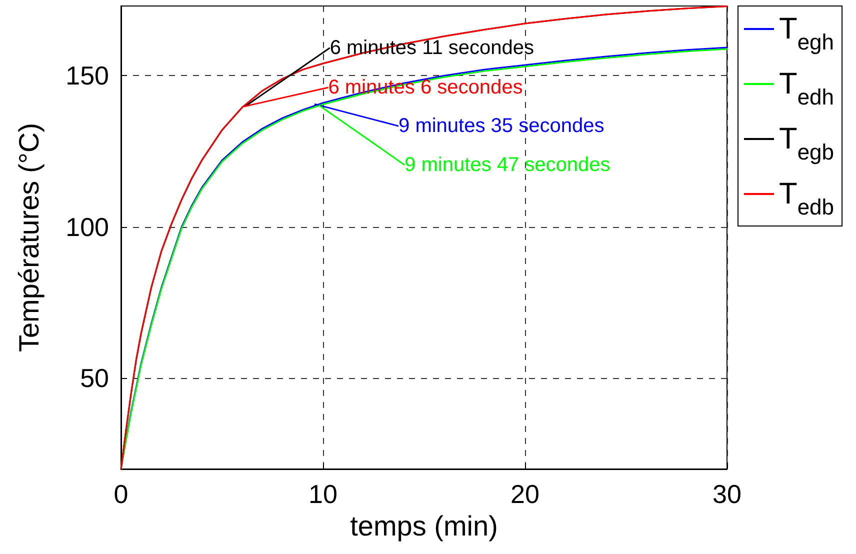  Describe the element at coordinates (87, 75) in the screenshot. I see `y-tick-label: 150` at that location.